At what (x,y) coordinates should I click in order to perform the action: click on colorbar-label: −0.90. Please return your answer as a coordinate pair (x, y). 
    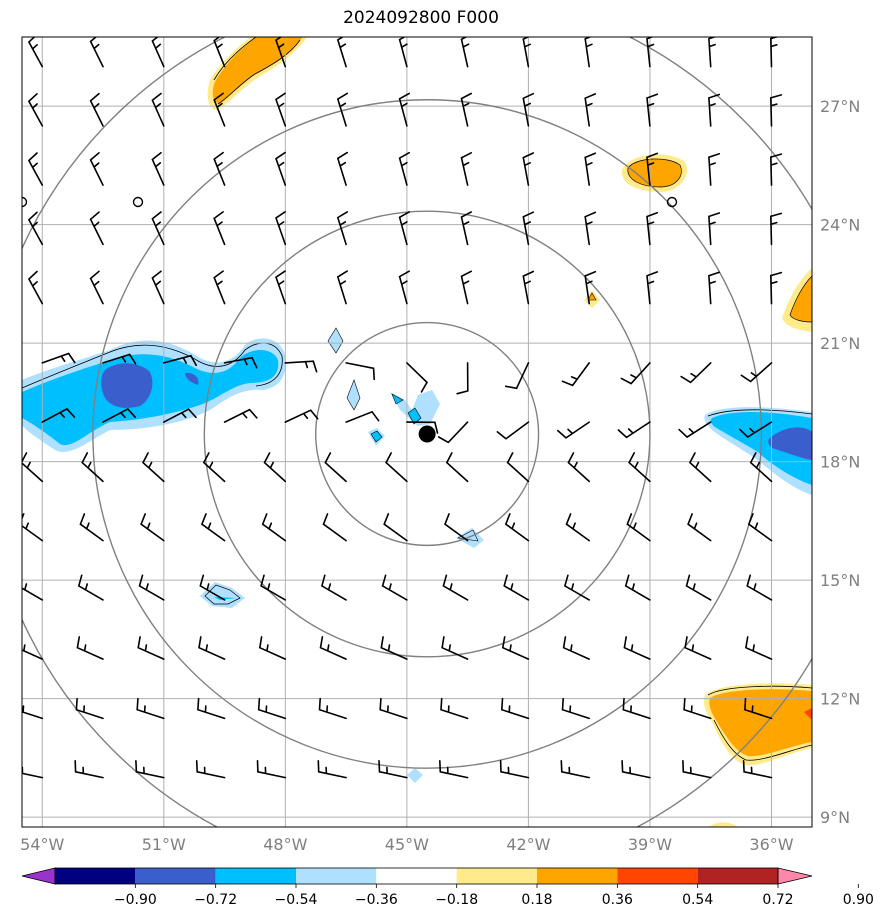
    Looking at the image, I should click on (135, 900).